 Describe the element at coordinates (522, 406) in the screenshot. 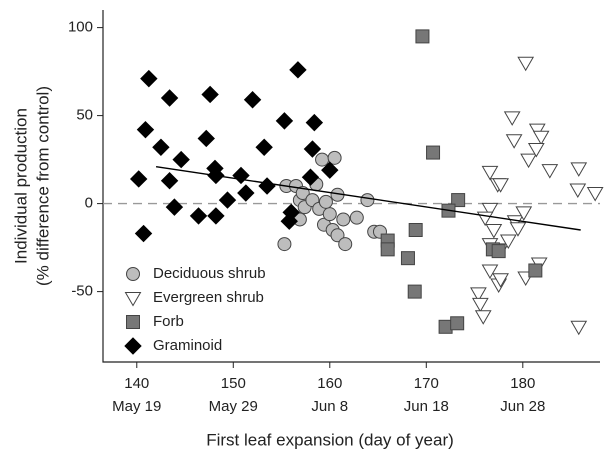

I see `x-tick-date: Jun 28` at that location.